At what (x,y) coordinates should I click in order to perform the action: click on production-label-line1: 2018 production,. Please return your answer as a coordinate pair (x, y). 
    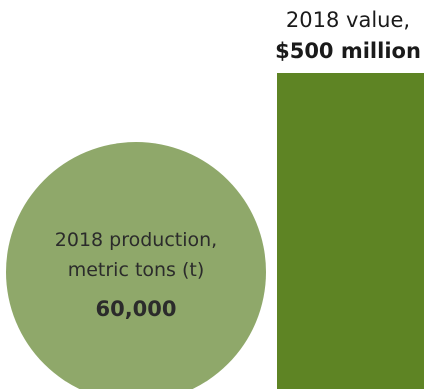
    Looking at the image, I should click on (136, 240).